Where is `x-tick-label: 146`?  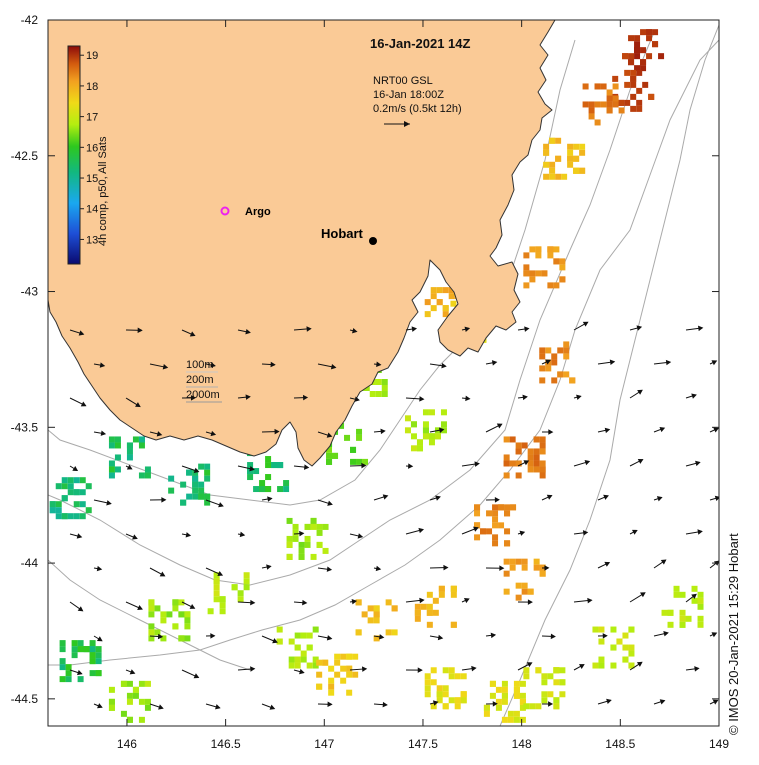 x-tick-label: 146 is located at coordinates (127, 744).